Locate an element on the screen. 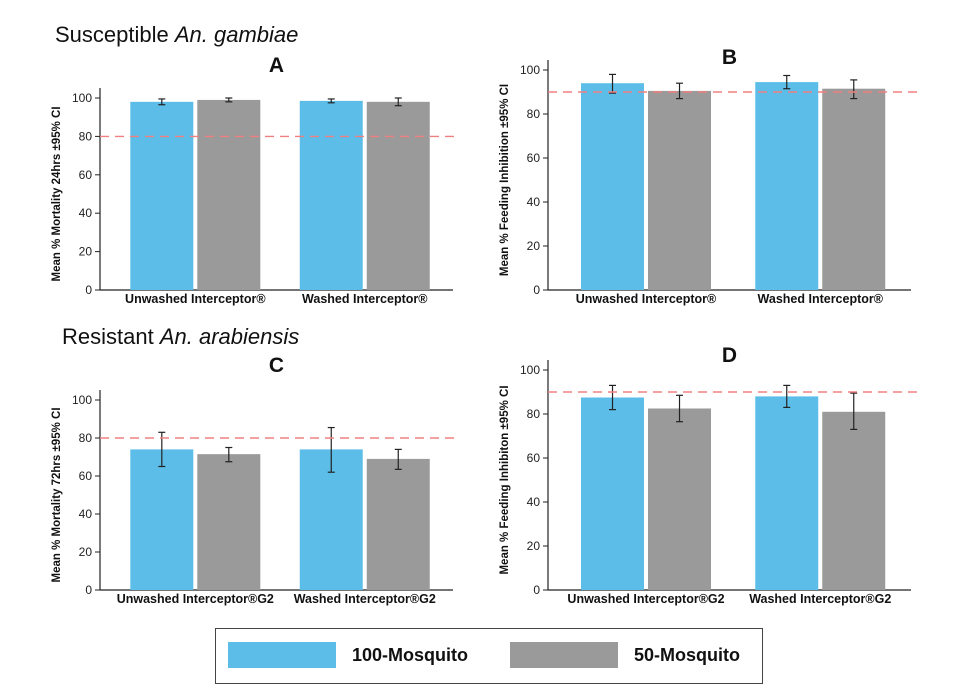  legend-label-50: 50-Mosquito is located at coordinates (687, 654).